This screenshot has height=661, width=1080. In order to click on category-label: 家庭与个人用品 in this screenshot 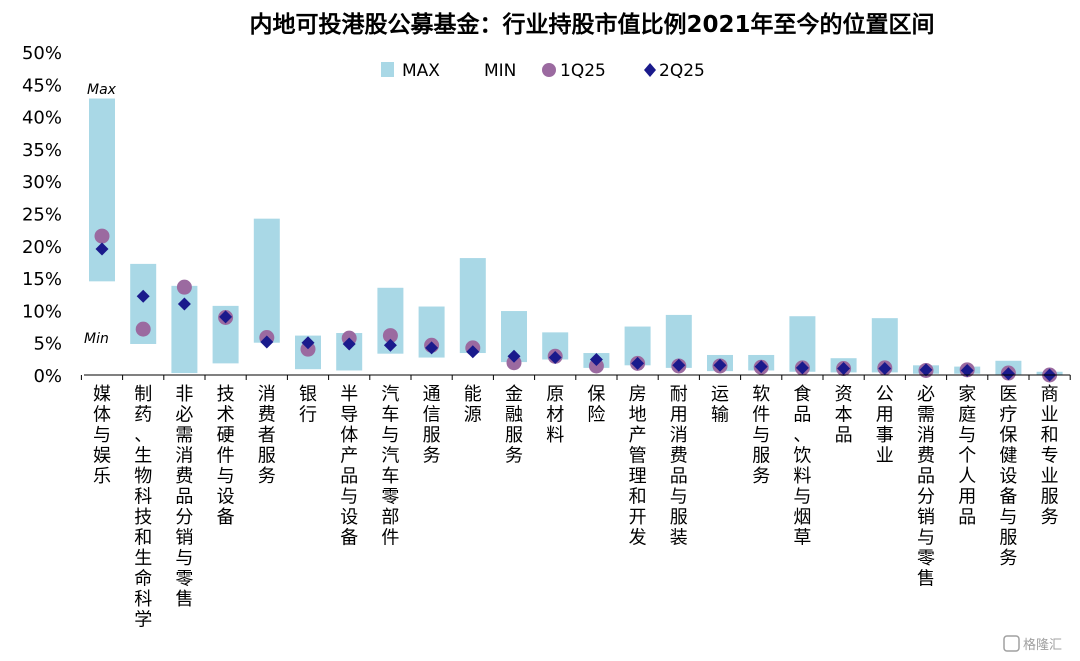, I will do `click(967, 456)`.